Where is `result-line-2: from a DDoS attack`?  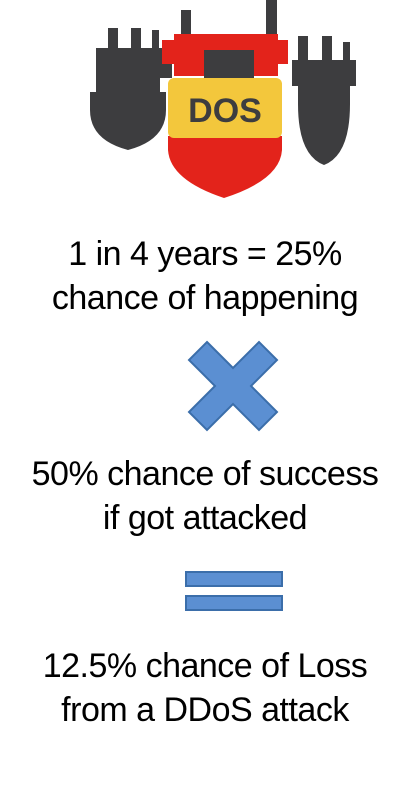
result-line-2: from a DDoS attack is located at coordinates (205, 710).